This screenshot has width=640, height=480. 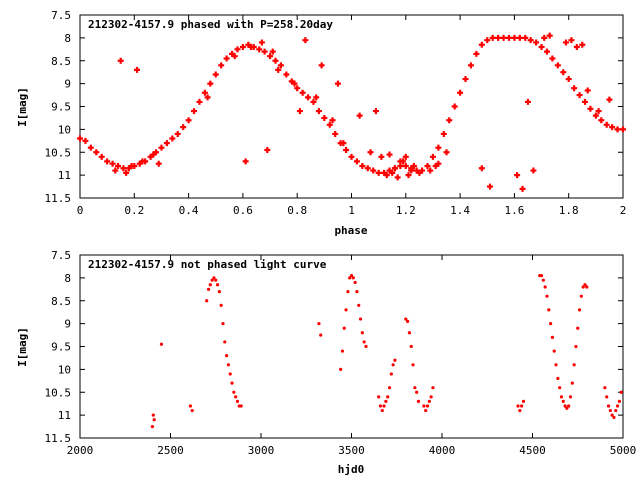 I want to click on x-tick-label: 0, so click(x=80, y=210).